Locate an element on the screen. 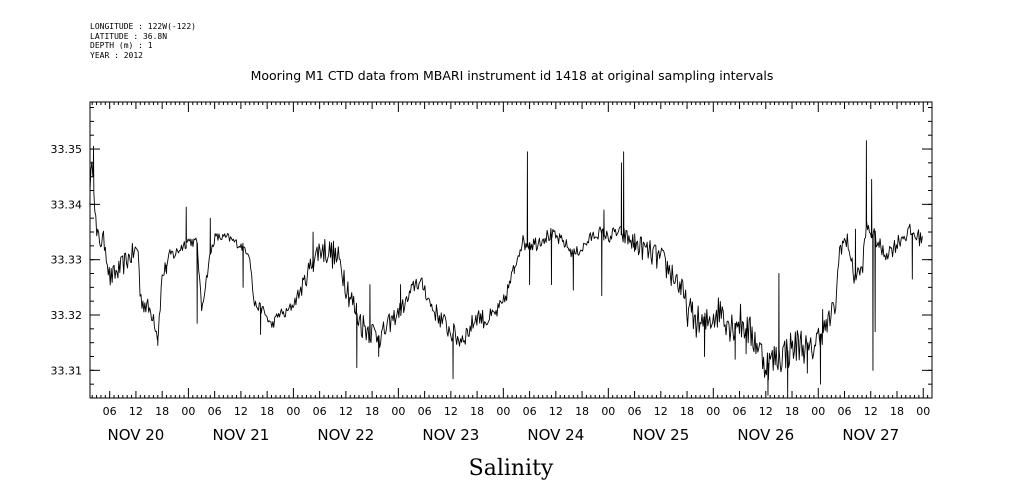  x-day-label: NOV 25 is located at coordinates (660, 435).